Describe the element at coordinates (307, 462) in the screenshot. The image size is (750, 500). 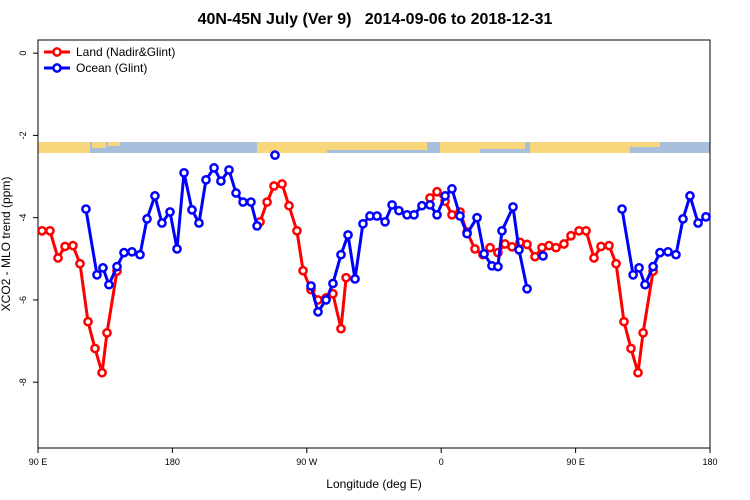
I see `x-tick-label: 90 W` at that location.